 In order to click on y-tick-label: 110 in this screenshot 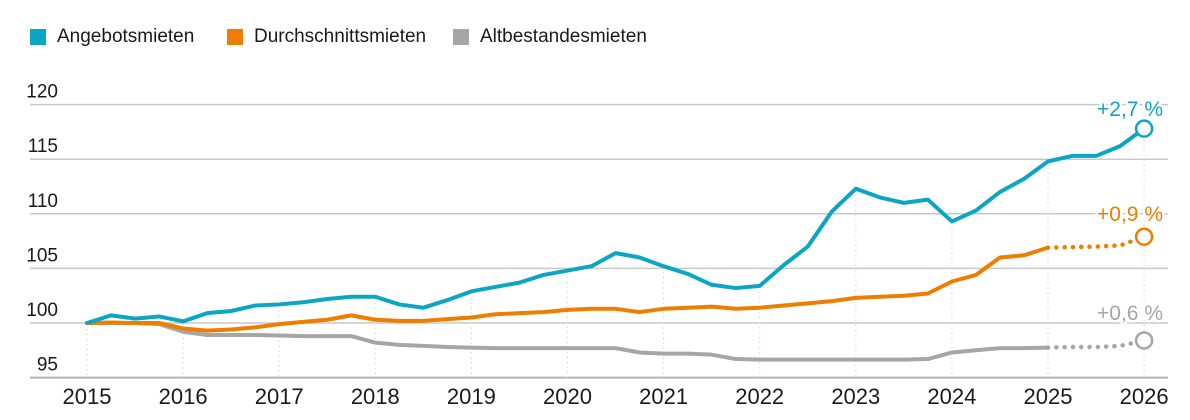, I will do `click(43, 201)`.